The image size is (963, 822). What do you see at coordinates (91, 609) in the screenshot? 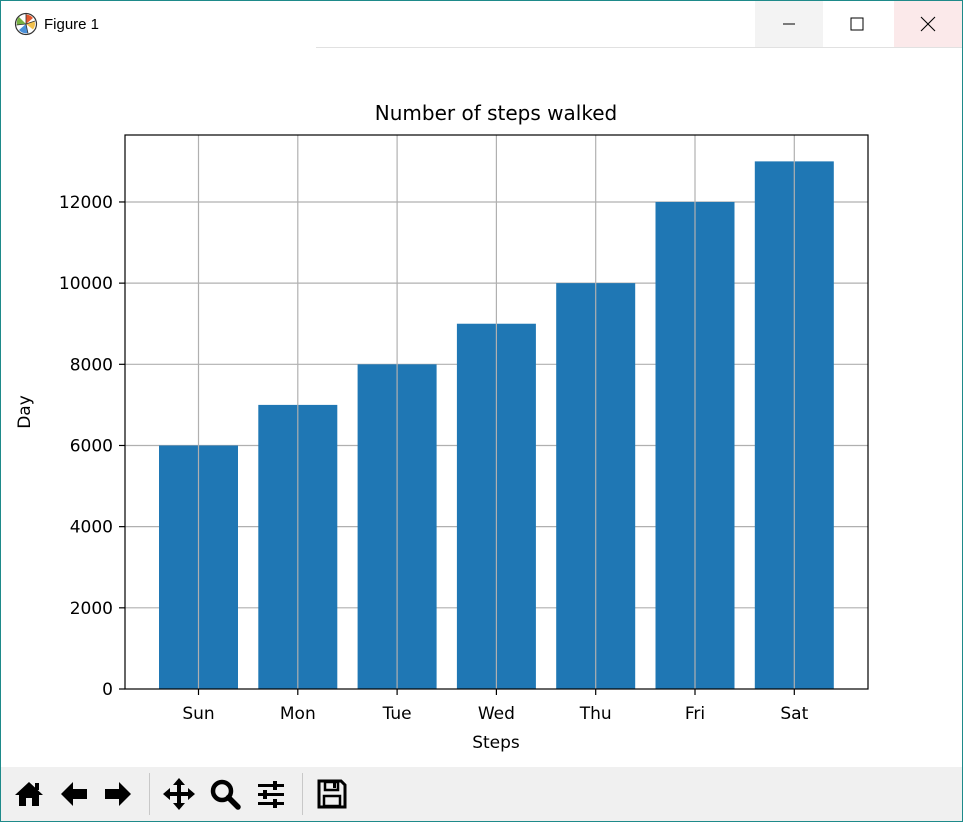
I see `y-tick-label: 2000` at bounding box center [91, 609].